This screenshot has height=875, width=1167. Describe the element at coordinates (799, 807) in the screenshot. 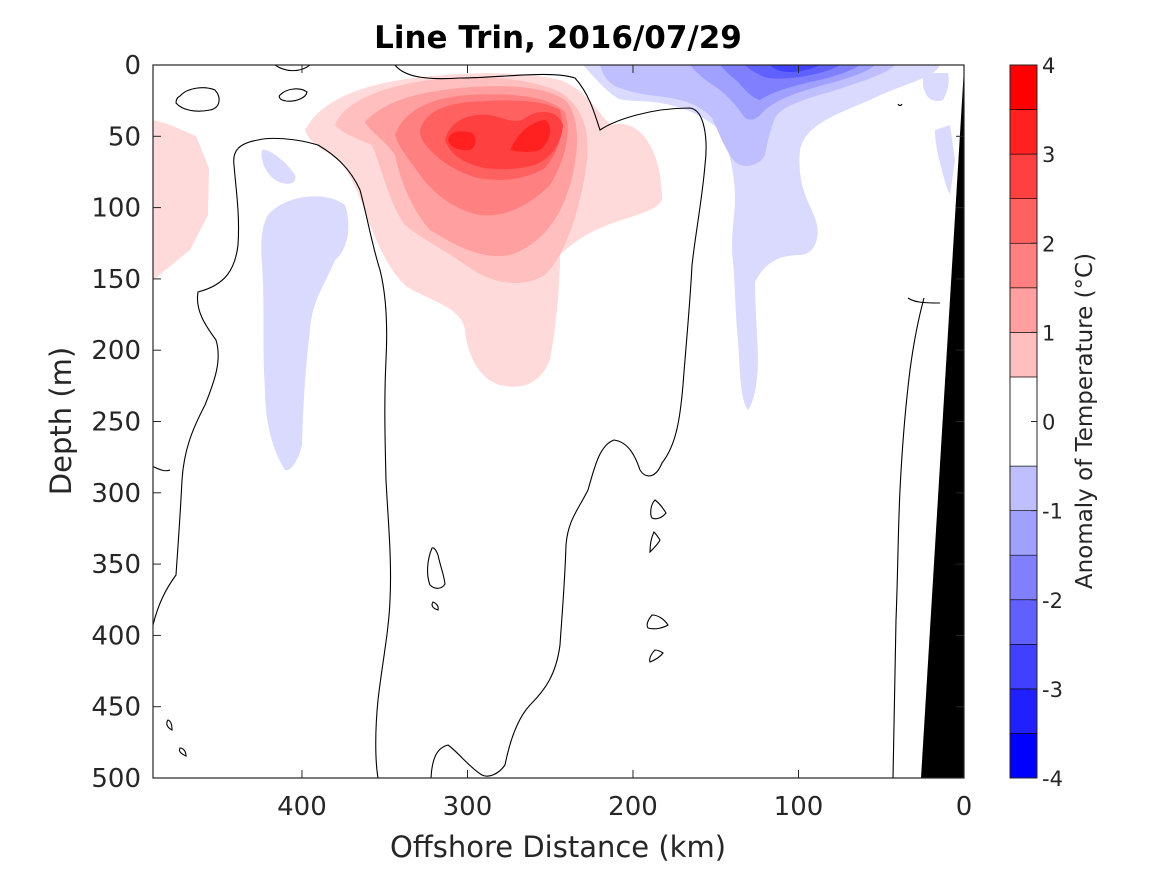

I see `x-tick-label-100: 100` at that location.